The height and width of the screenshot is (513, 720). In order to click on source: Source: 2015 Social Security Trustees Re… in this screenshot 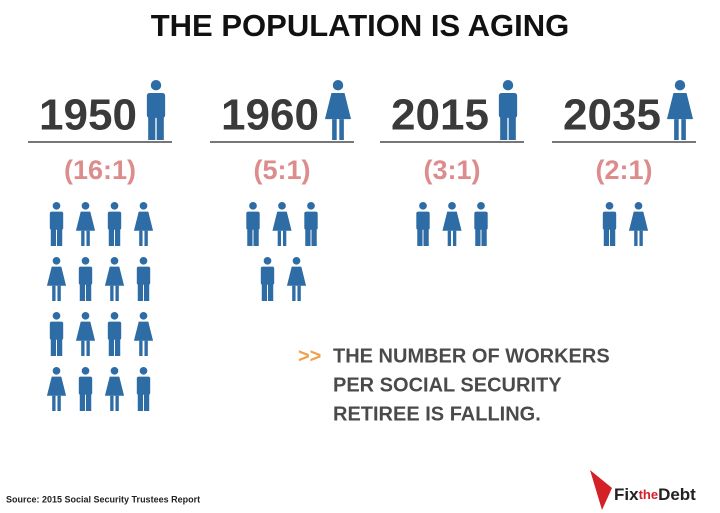, I will do `click(103, 499)`.